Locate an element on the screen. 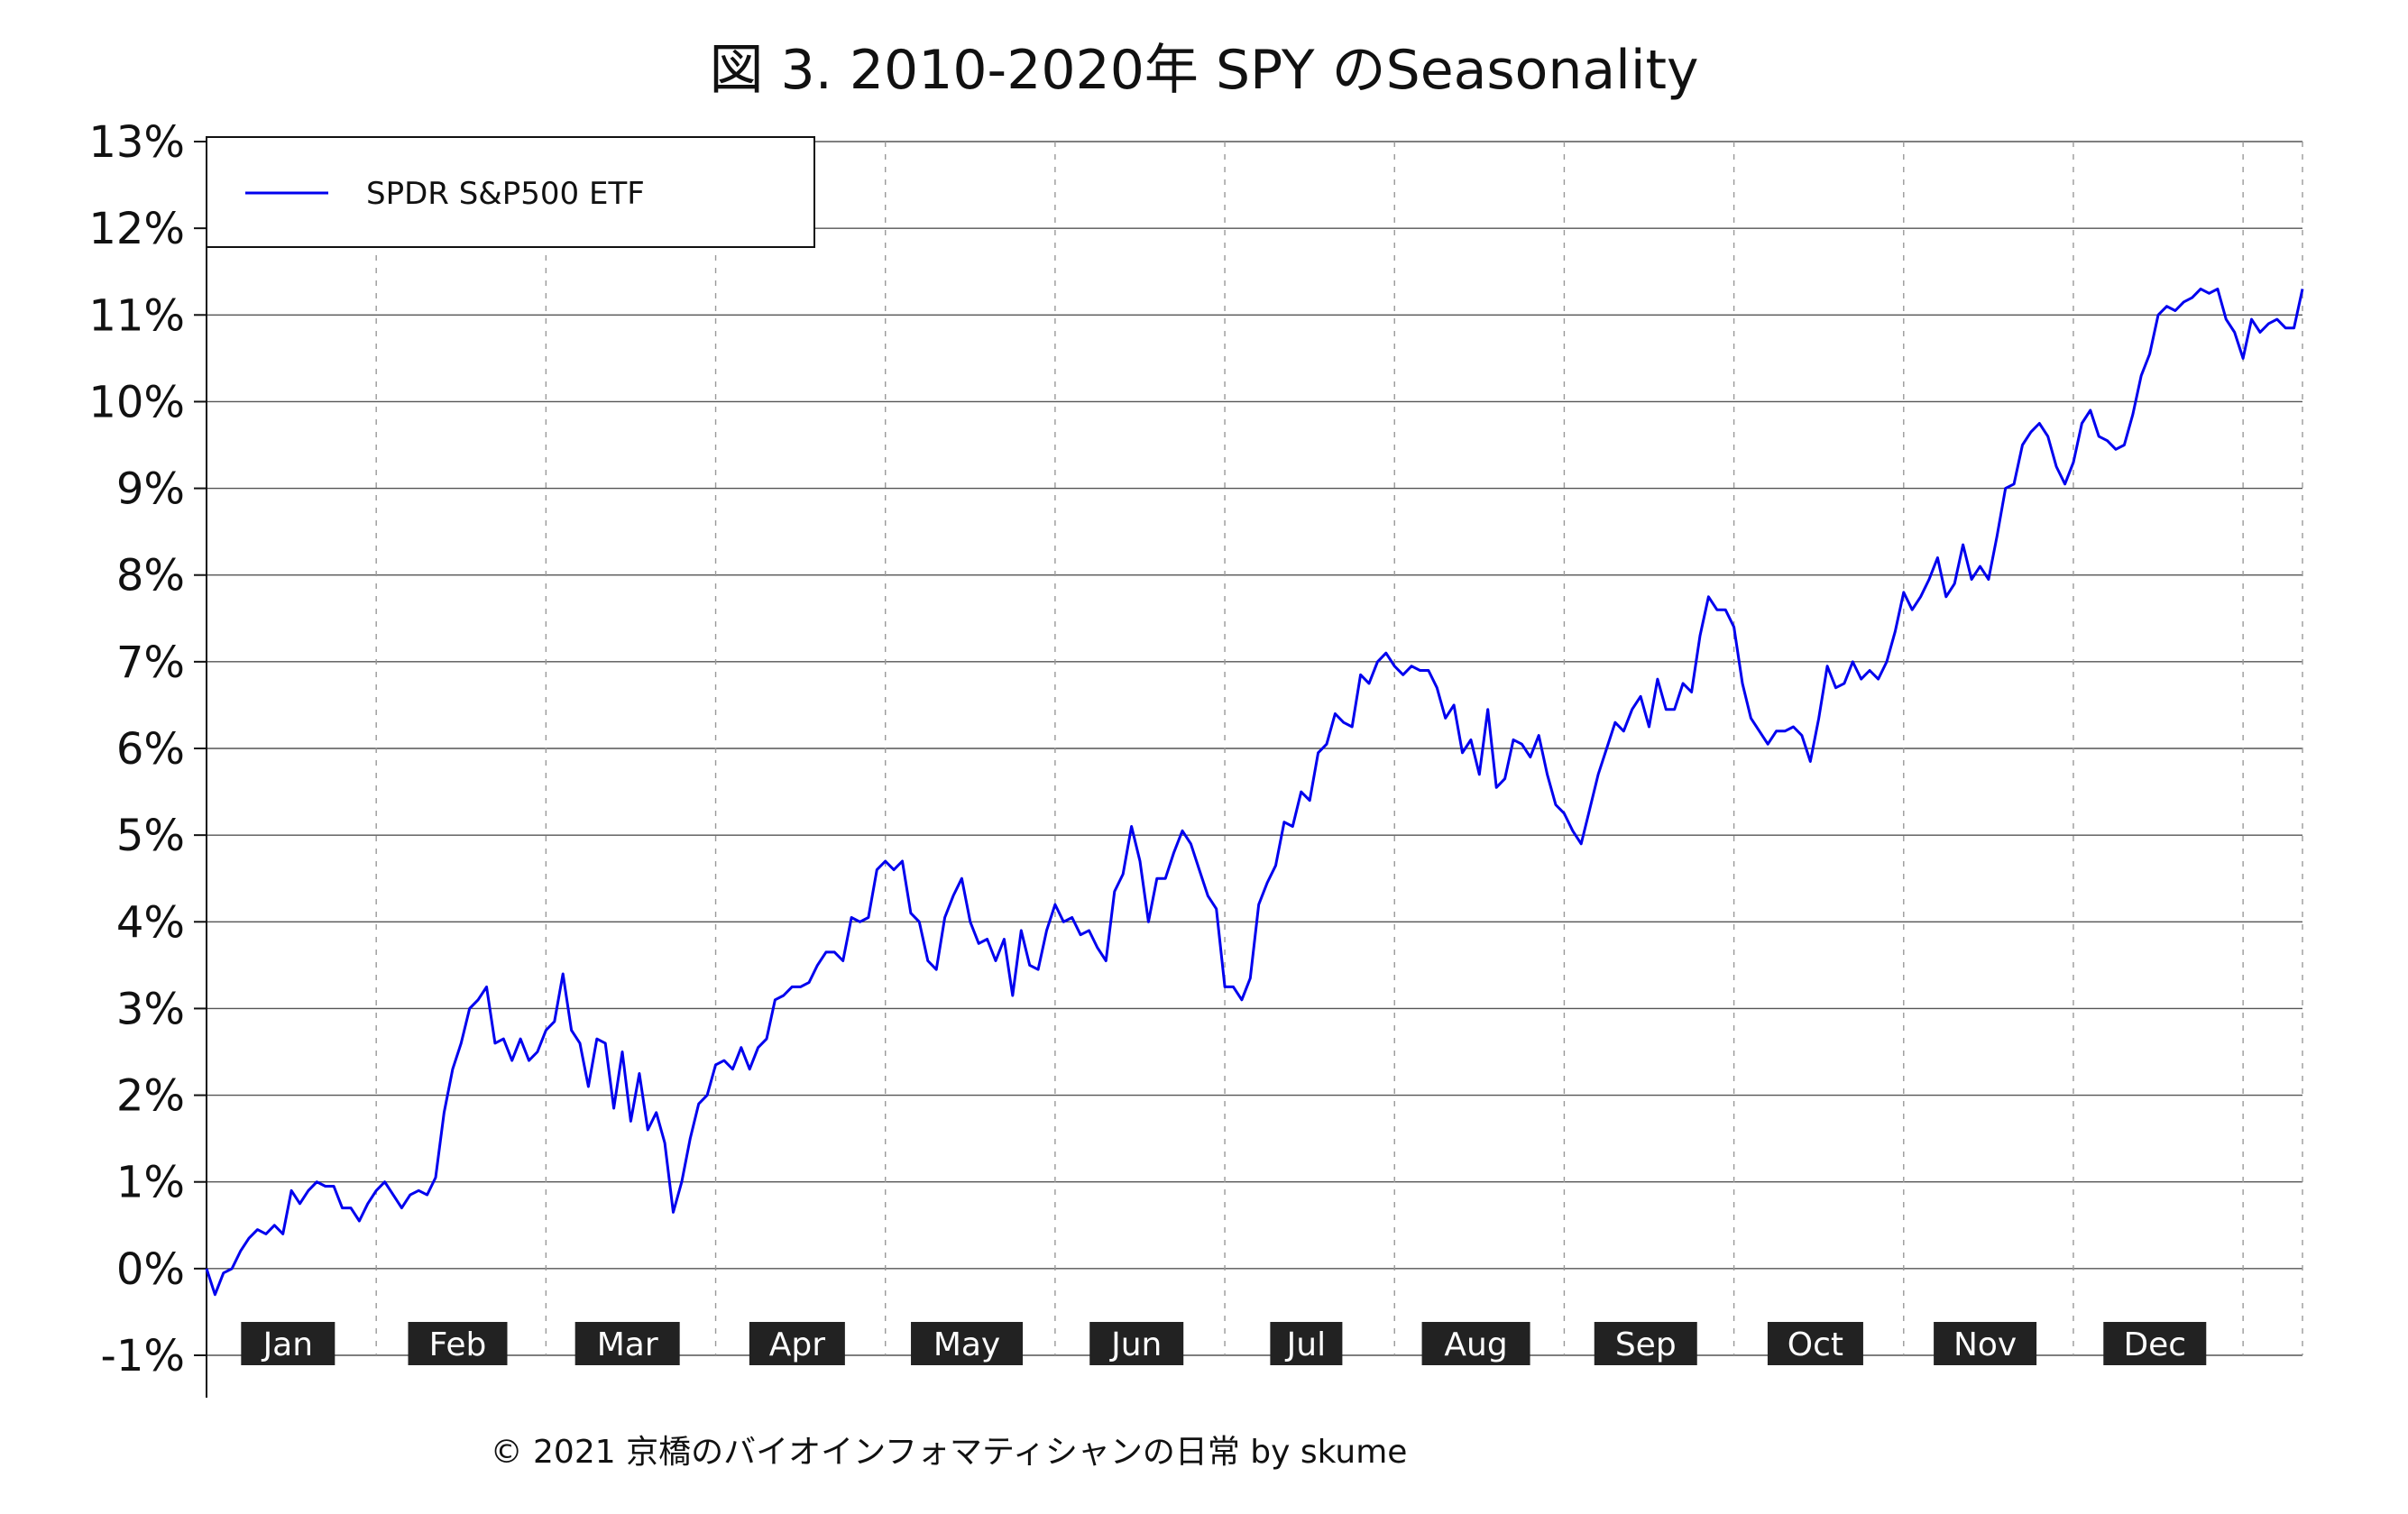 The width and height of the screenshot is (2408, 1514). month-label-mar: Mar is located at coordinates (627, 1344).